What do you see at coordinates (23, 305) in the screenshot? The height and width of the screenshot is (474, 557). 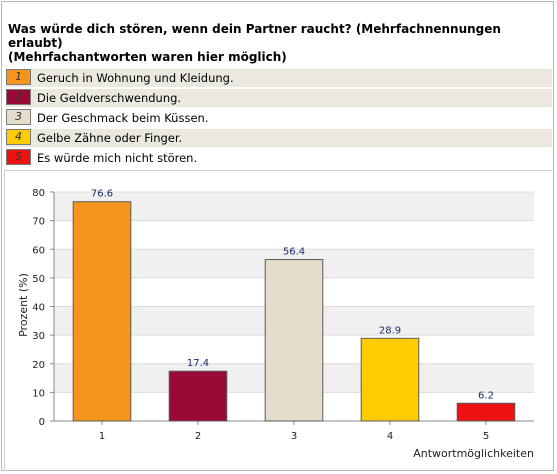 I see `y-axis-label: Prozent (%)` at bounding box center [23, 305].